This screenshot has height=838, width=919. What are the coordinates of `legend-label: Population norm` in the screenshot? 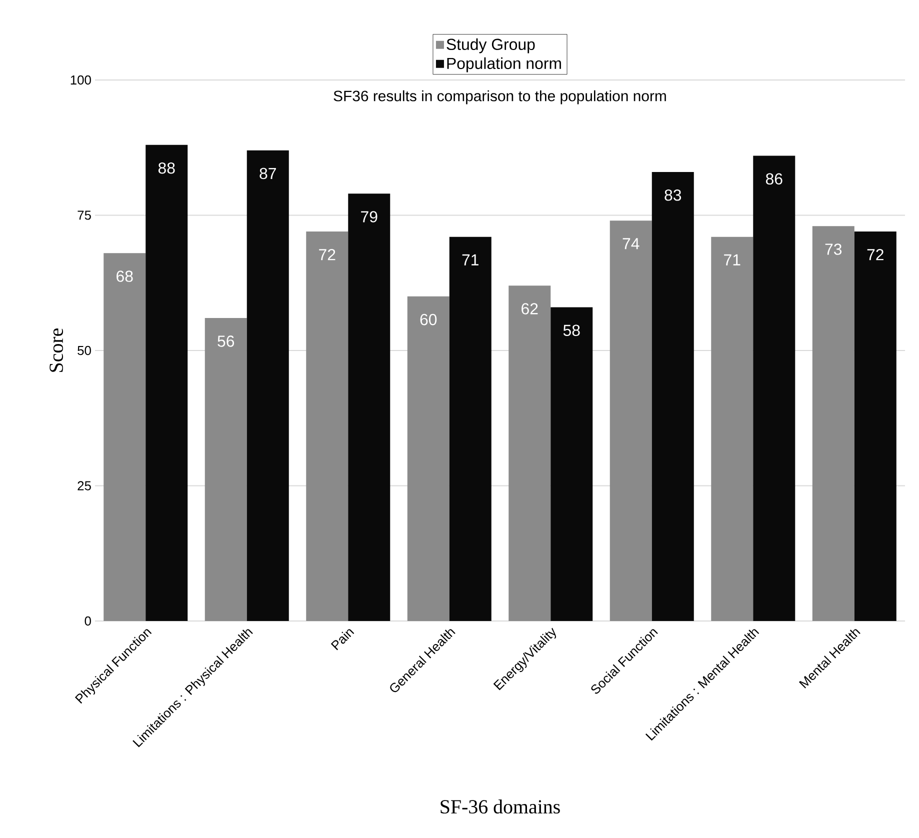 It's located at (504, 64).